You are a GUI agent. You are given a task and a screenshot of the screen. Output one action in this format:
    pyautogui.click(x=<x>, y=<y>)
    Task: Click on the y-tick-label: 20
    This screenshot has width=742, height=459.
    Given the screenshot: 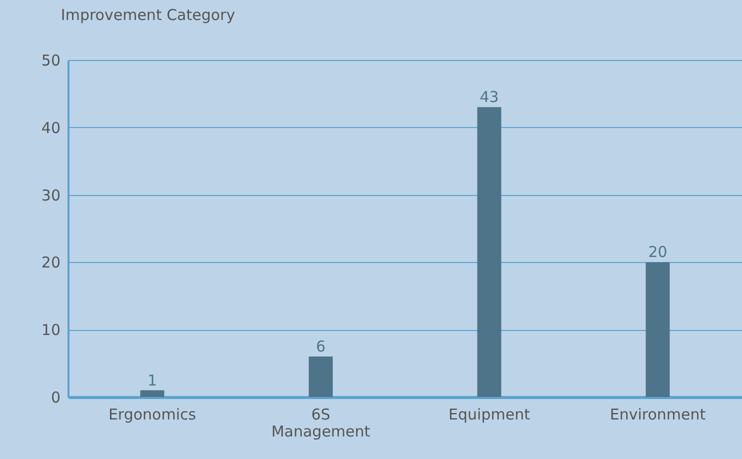 What is the action you would take?
    pyautogui.click(x=50, y=263)
    